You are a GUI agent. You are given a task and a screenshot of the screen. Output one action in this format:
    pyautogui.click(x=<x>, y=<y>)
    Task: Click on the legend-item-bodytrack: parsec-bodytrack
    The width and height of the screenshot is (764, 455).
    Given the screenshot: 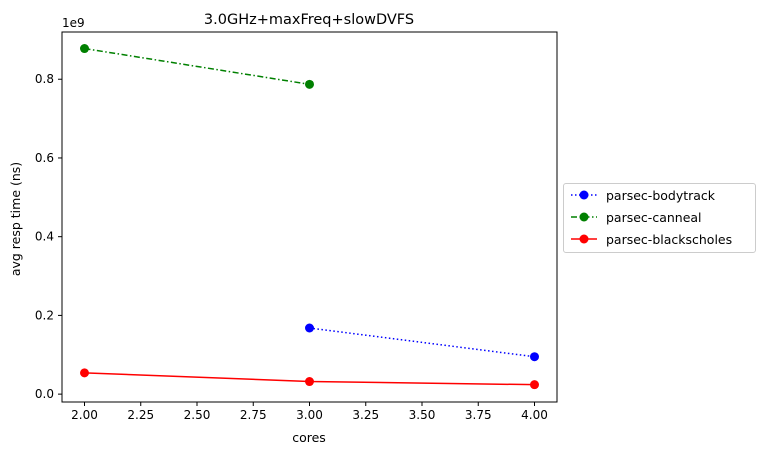 What is the action you would take?
    pyautogui.click(x=642, y=195)
    